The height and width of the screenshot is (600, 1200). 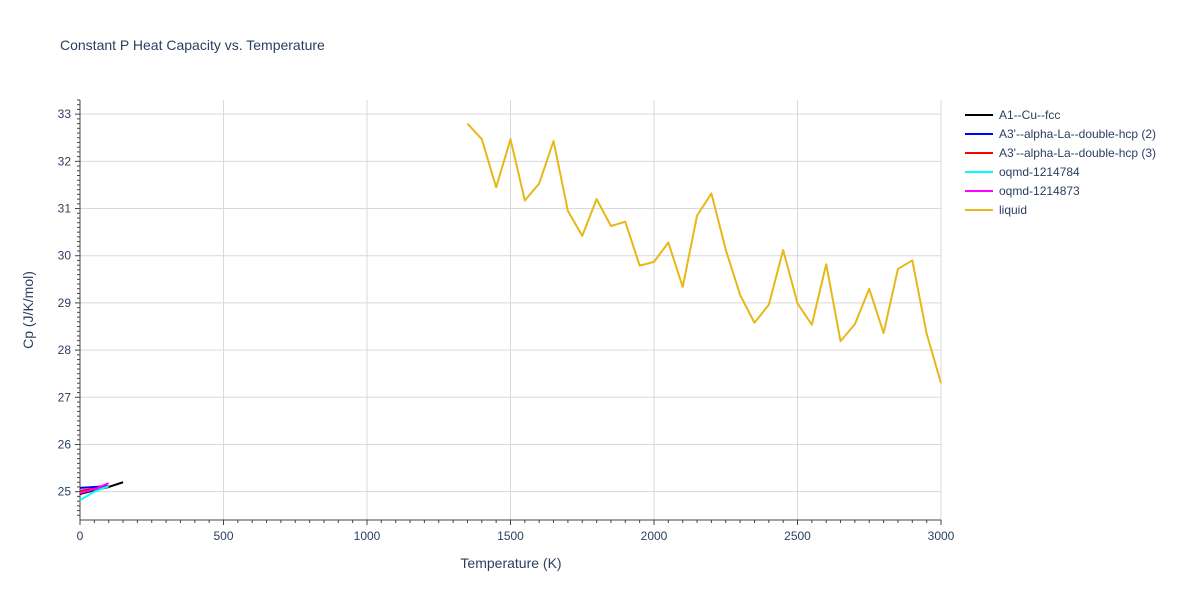 What do you see at coordinates (223, 536) in the screenshot?
I see `x-tick-label: 500` at bounding box center [223, 536].